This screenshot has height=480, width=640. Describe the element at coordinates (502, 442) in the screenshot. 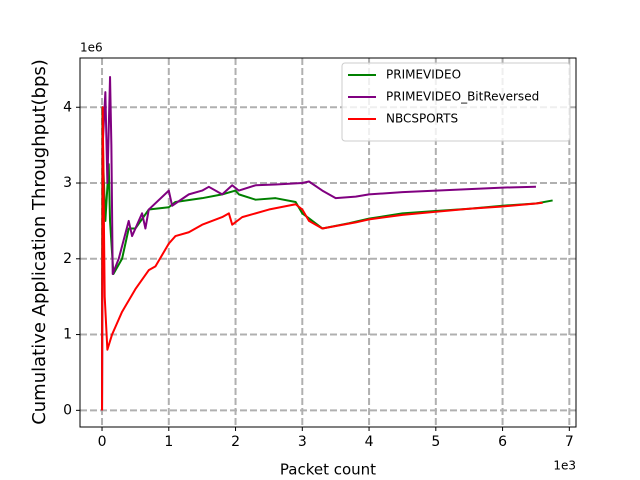

I see `x-tick-label: 6` at that location.